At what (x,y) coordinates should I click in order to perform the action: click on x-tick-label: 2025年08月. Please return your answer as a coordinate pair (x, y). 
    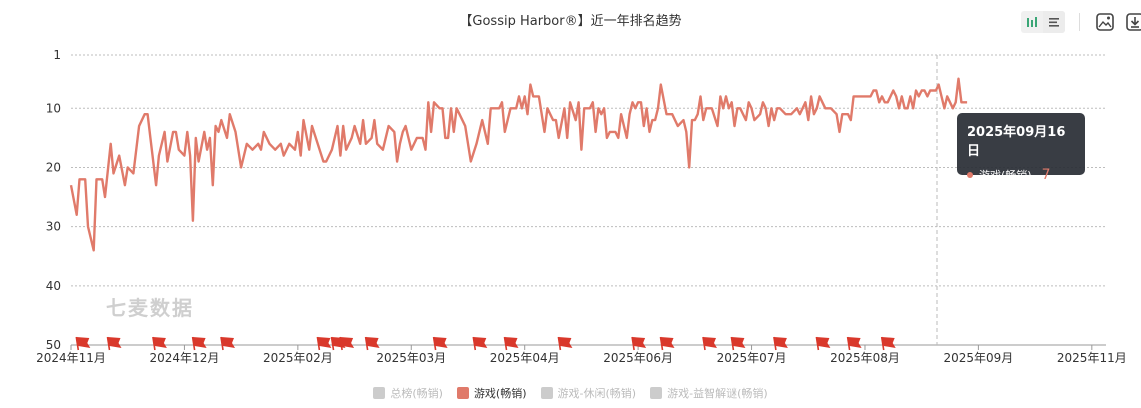
    Looking at the image, I should click on (865, 358).